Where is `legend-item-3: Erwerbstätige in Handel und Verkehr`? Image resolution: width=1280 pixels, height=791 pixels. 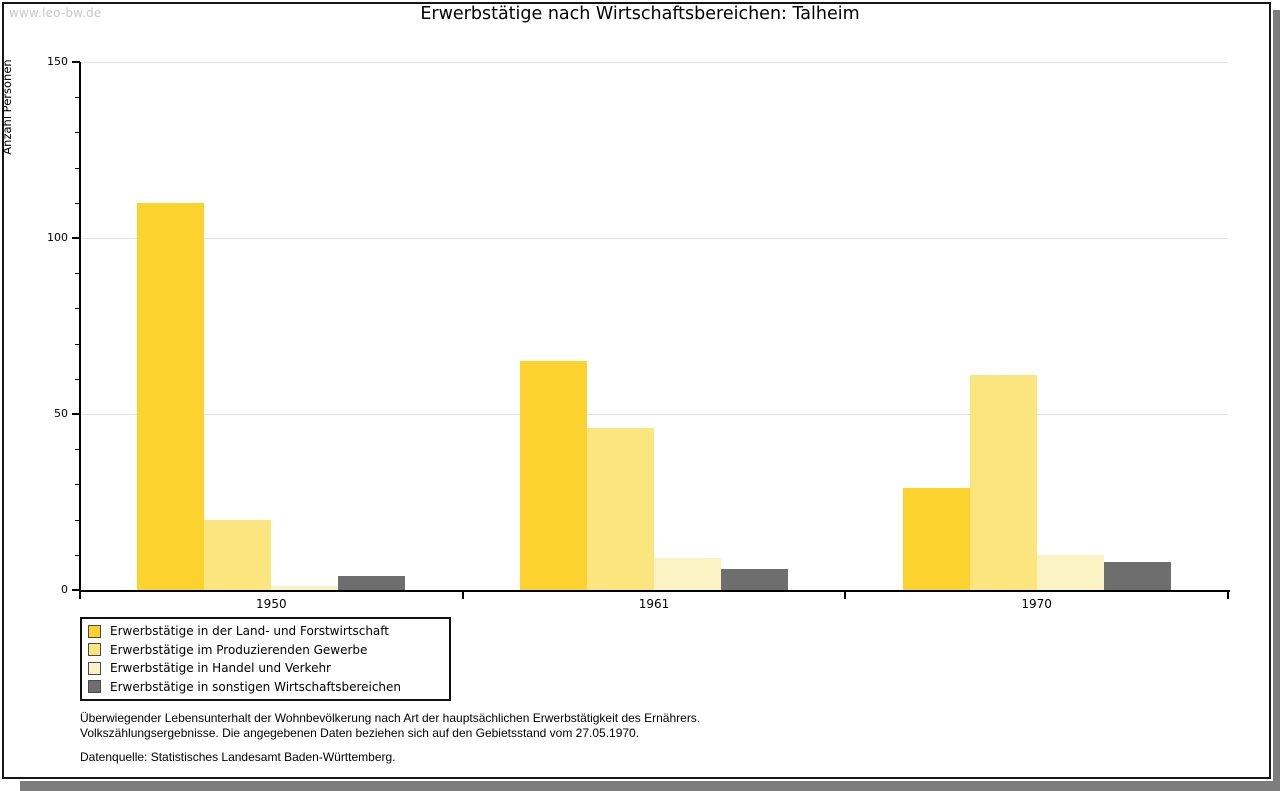 legend-item-3: Erwerbstätige in Handel und Verkehr is located at coordinates (265, 668).